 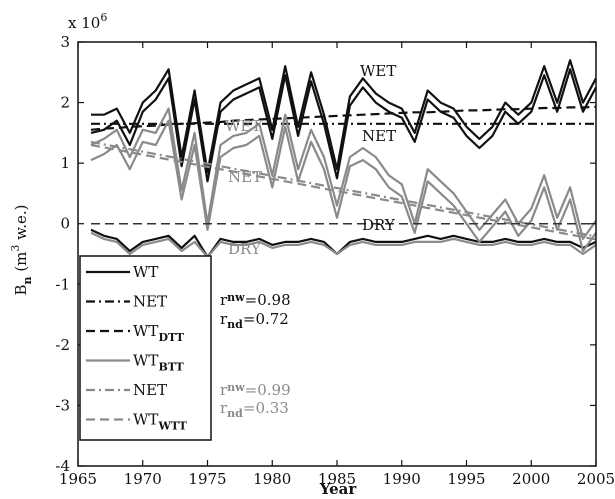 What do you see at coordinates (272, 479) in the screenshot?
I see `x-tick-label: 1980` at bounding box center [272, 479].